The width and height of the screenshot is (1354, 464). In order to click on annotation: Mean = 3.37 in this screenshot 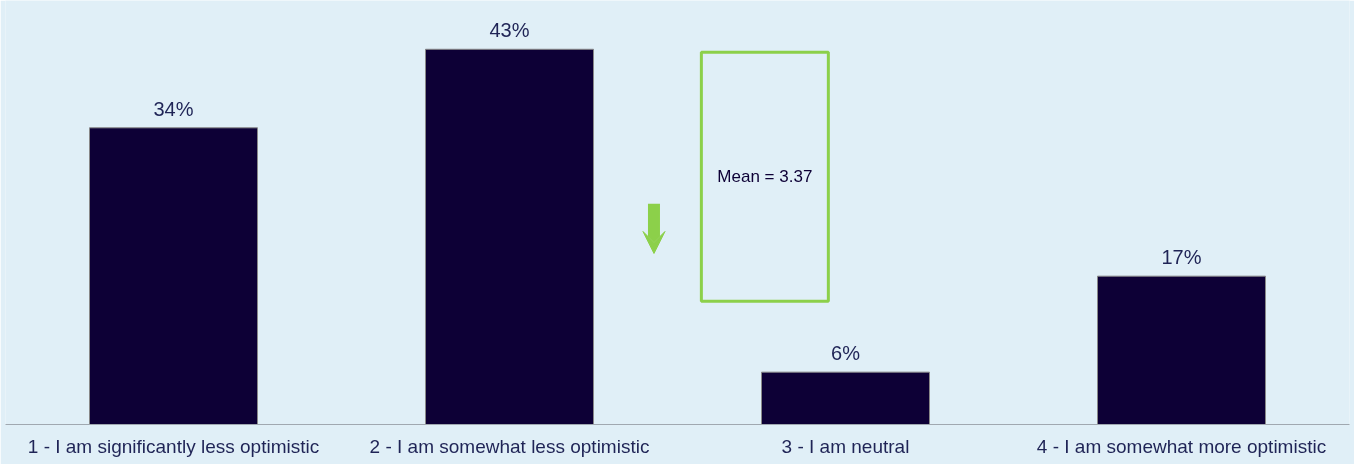, I will do `click(765, 177)`.